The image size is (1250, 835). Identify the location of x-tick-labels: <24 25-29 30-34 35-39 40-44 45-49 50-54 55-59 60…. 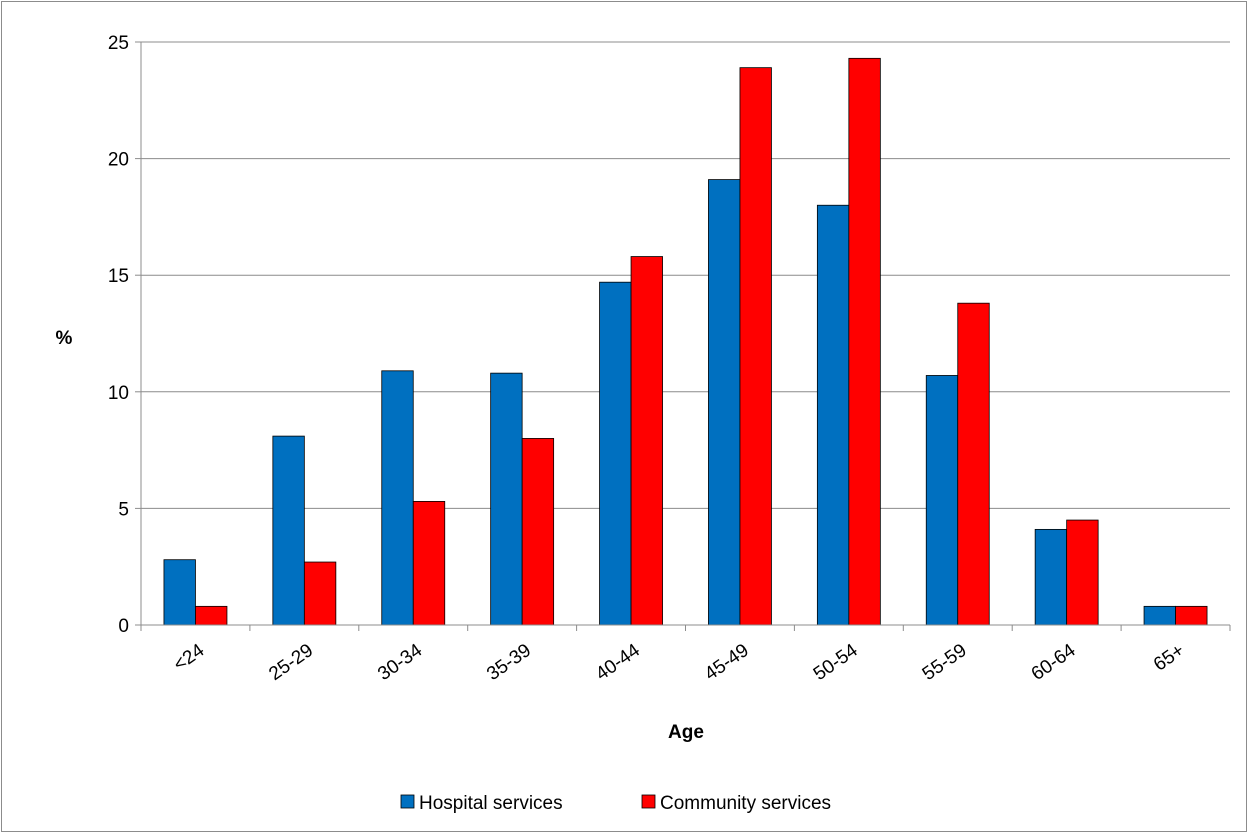
(679, 662).